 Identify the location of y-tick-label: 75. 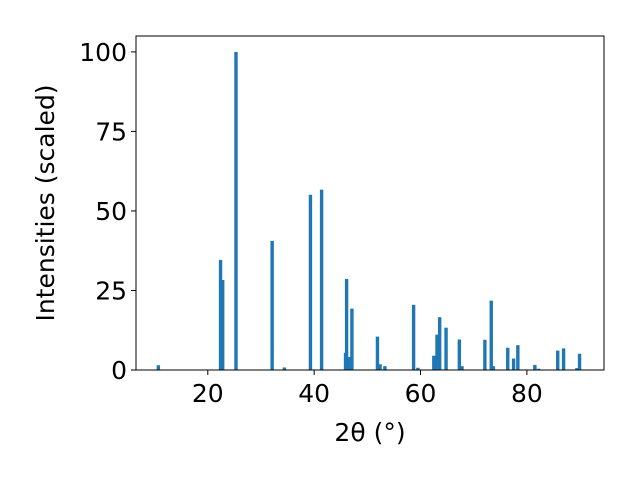
(111, 131).